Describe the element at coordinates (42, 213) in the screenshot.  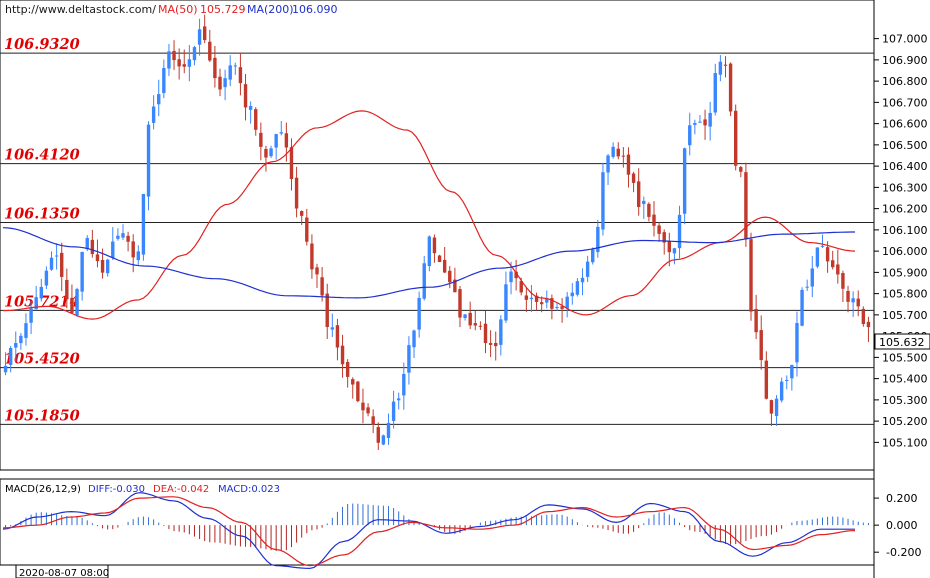
I see `level-label: 106.1350` at that location.